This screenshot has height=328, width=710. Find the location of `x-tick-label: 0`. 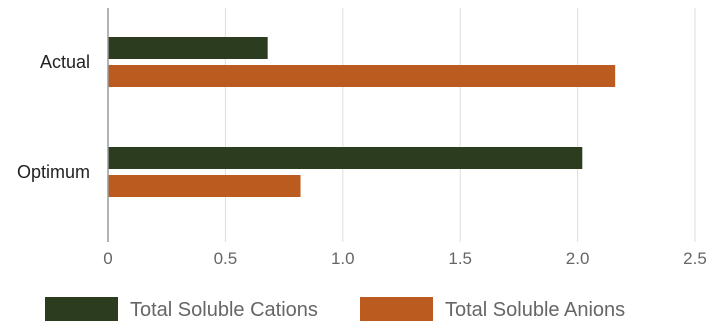

x-tick-label: 0 is located at coordinates (107, 258).